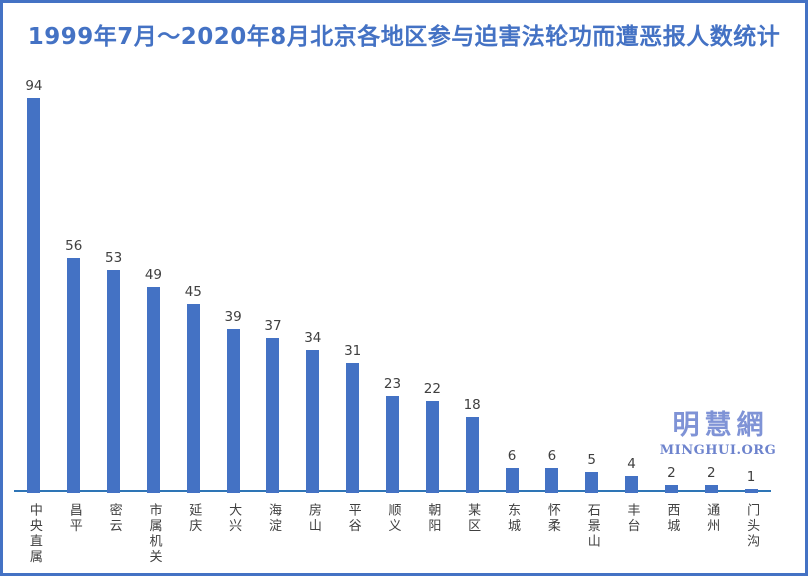 The width and height of the screenshot is (808, 576). I want to click on bar-category-label: 怀柔, so click(552, 518).